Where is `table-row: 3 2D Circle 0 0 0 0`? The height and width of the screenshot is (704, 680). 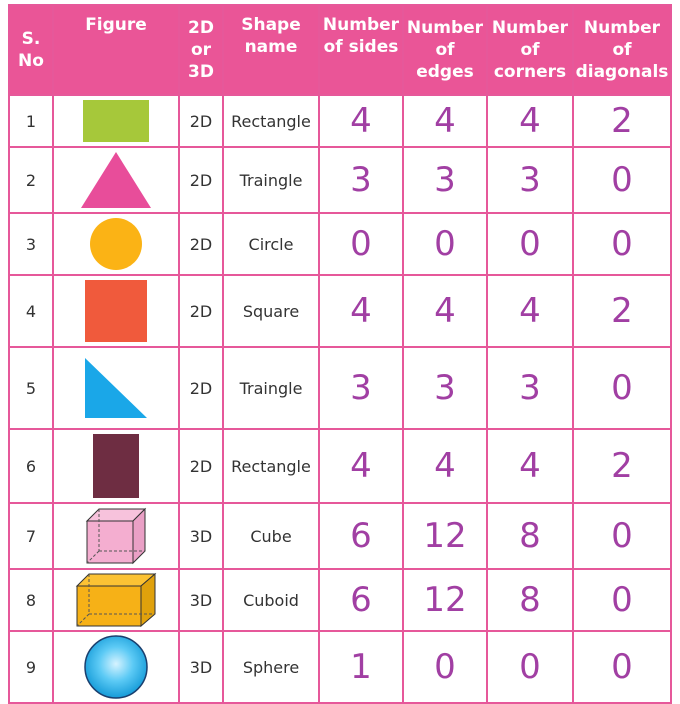 table-row: 3 2D Circle 0 0 0 0 is located at coordinates (340, 244).